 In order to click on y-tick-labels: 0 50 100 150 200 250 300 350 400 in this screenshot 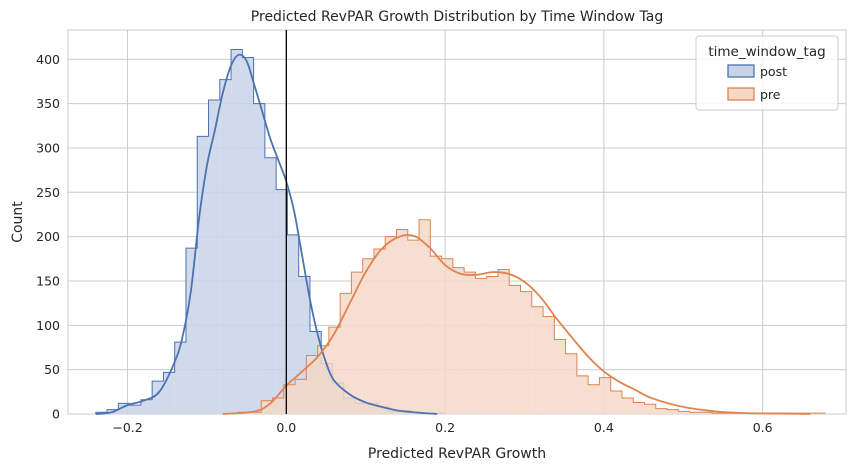, I will do `click(48, 237)`.